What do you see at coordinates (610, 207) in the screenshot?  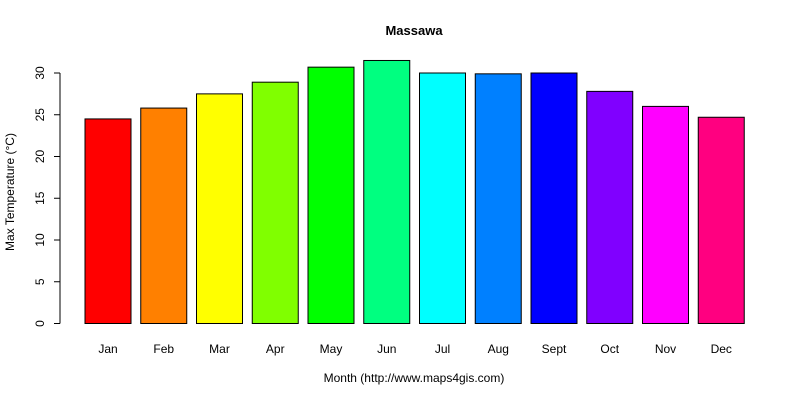 I see `bar-oct` at bounding box center [610, 207].